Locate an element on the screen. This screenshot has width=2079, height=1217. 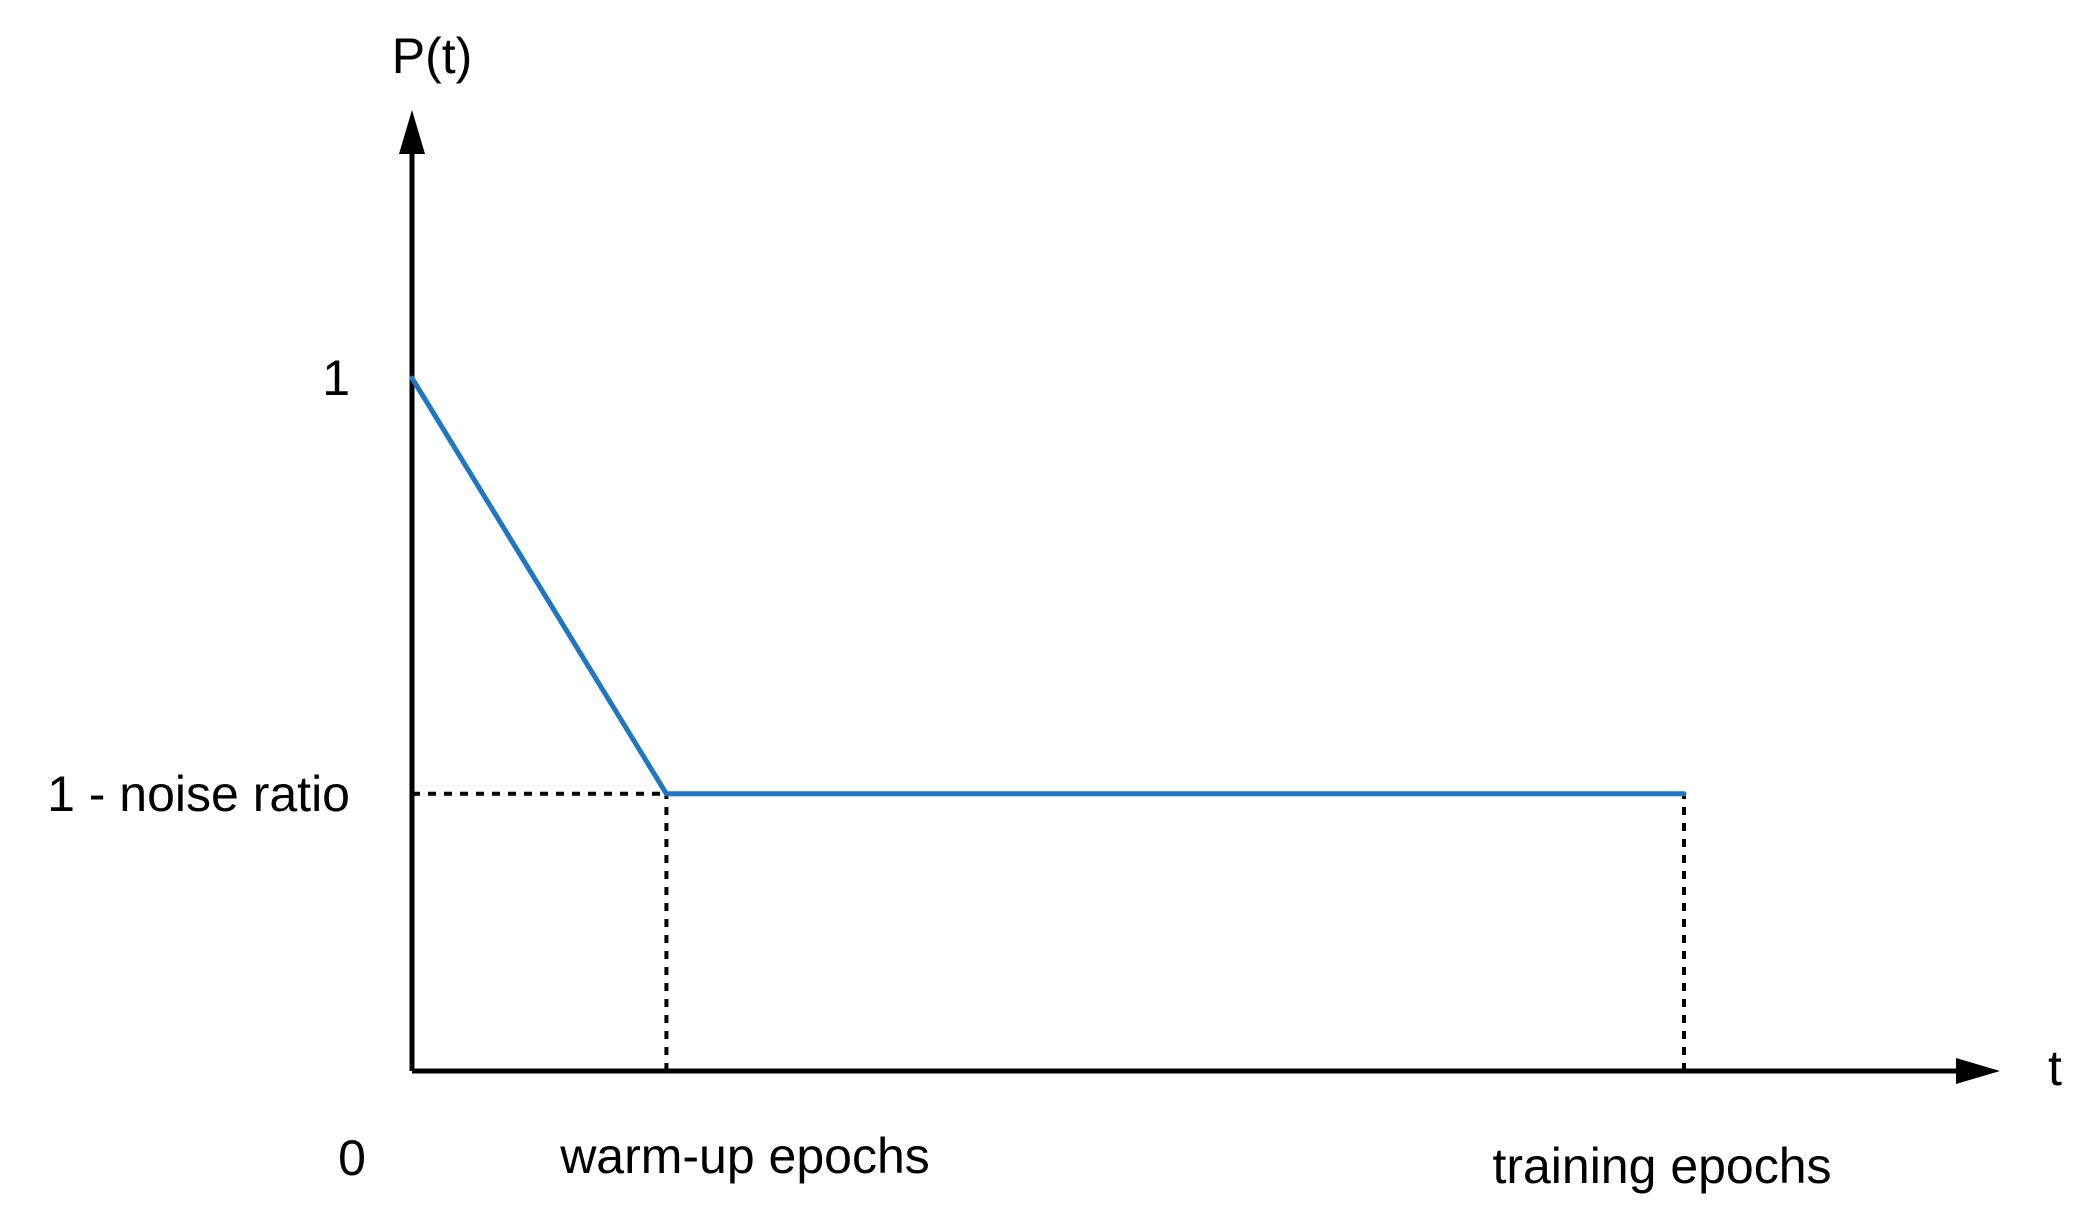
x-tick-label-0: 0 is located at coordinates (352, 1158).